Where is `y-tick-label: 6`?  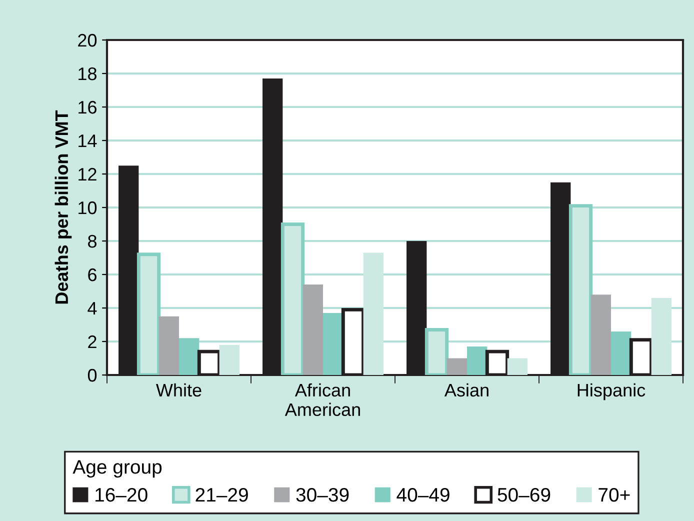 y-tick-label: 6 is located at coordinates (92, 275).